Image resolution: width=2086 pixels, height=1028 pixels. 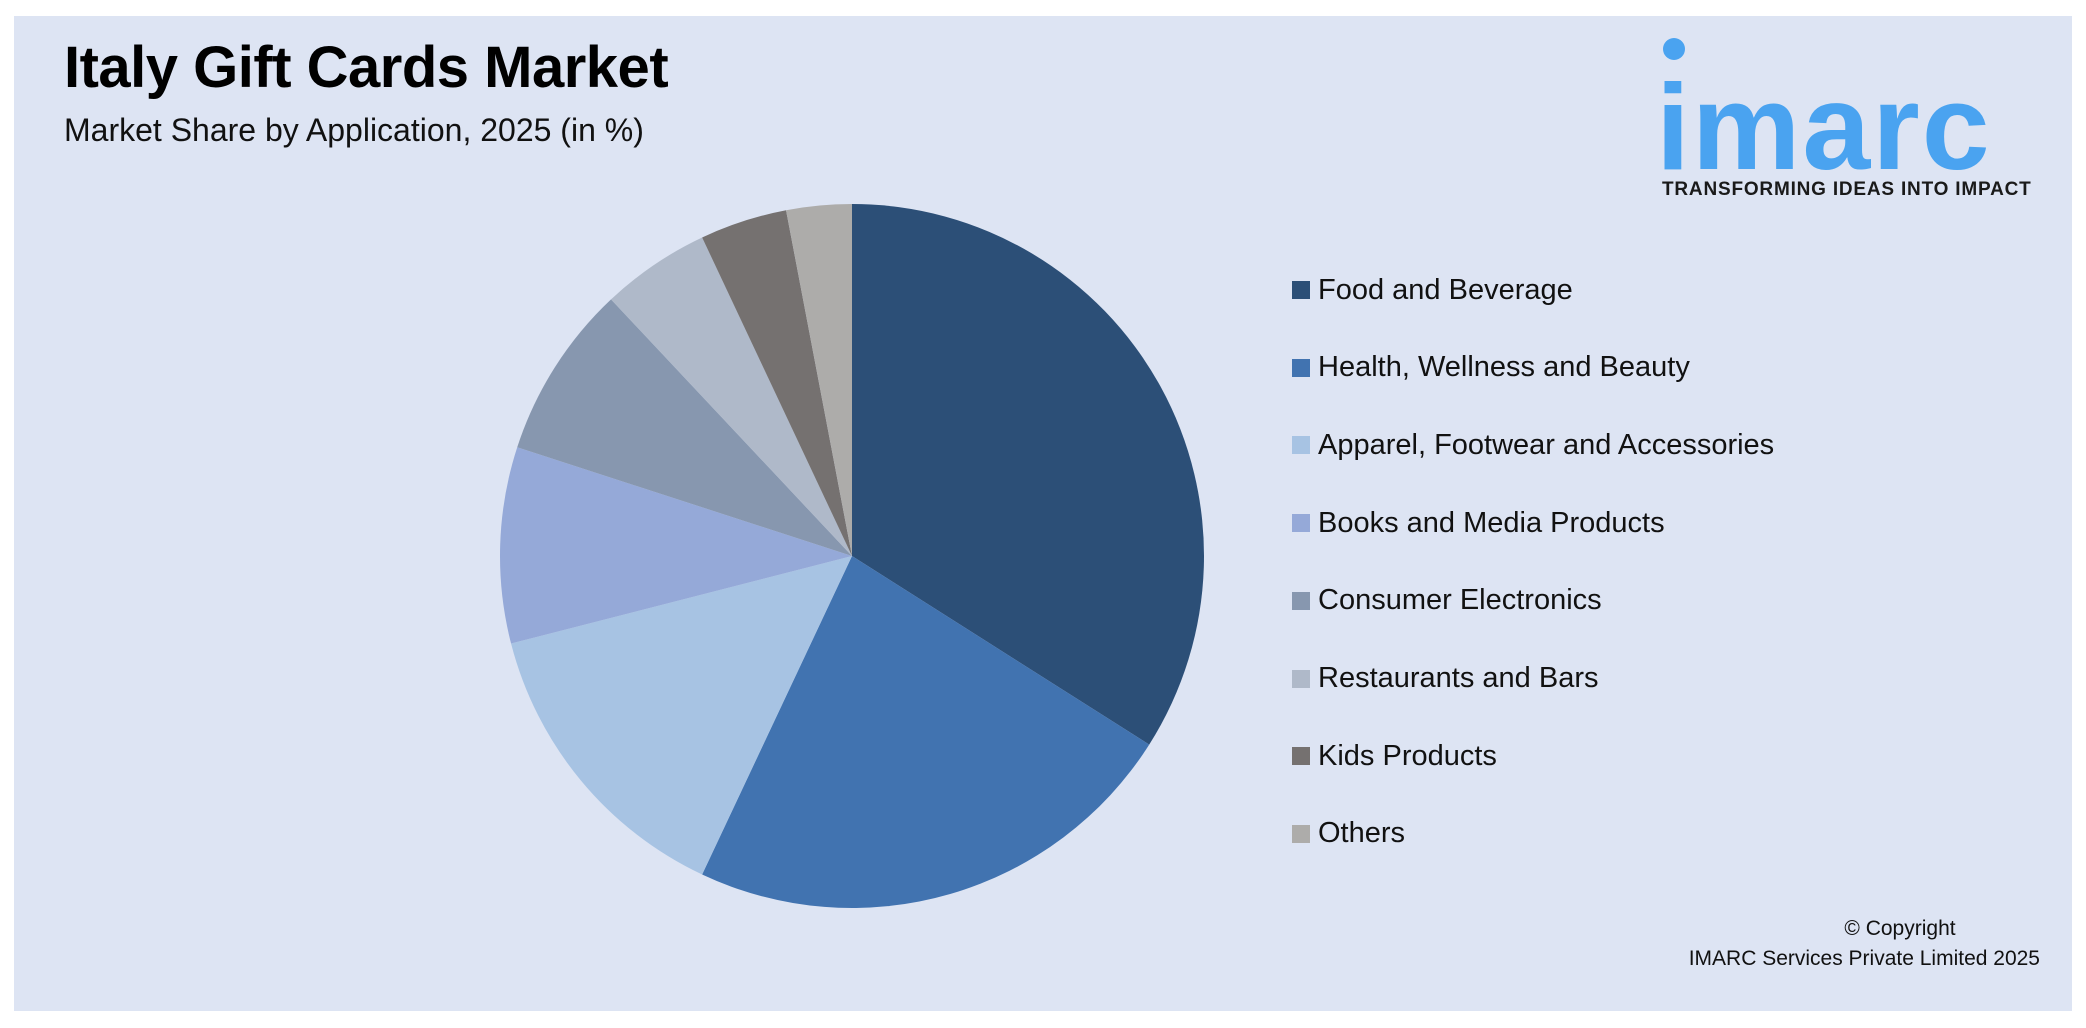 I want to click on legend-label: Restaurants and Bars, so click(x=1458, y=678).